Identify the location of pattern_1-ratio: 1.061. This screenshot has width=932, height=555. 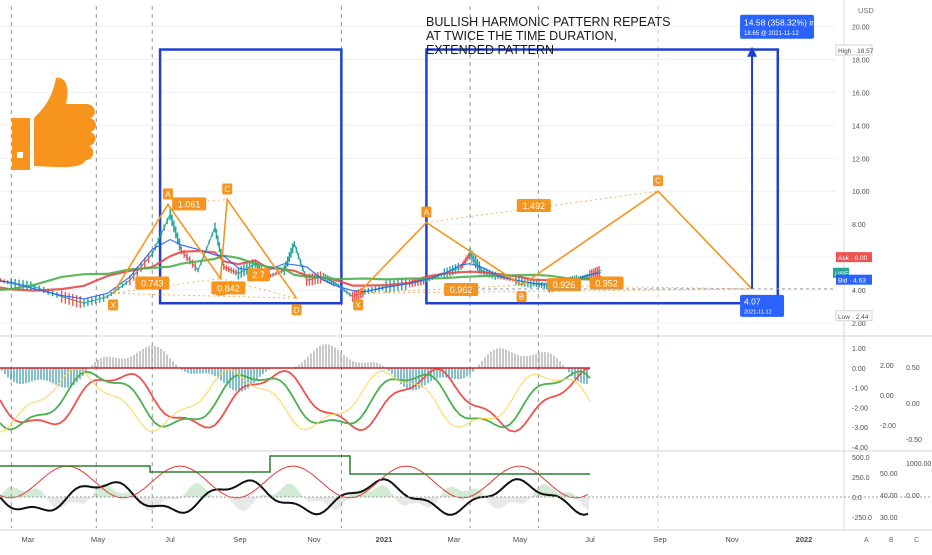
(189, 204).